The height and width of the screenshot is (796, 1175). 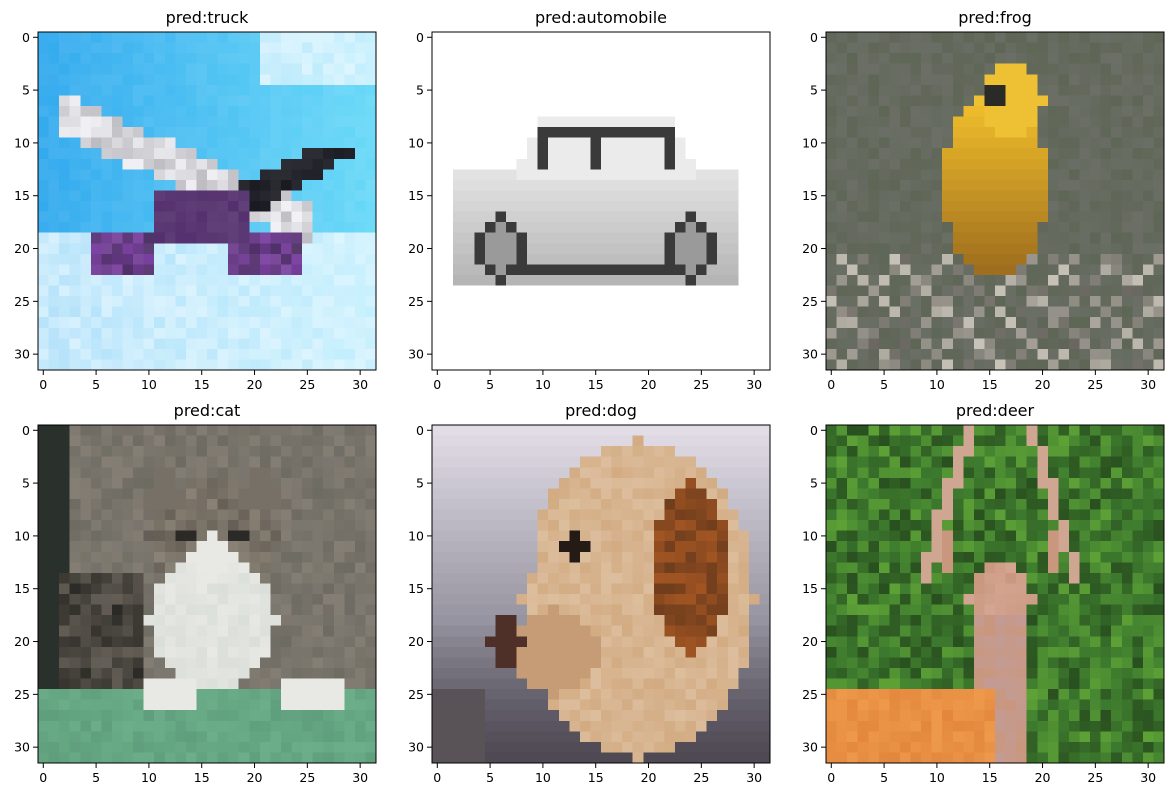 I want to click on subplot-4: pred:cat 0 5 10 15 20 25 30 0 5 10 15 20 25 30, so click(x=195, y=593).